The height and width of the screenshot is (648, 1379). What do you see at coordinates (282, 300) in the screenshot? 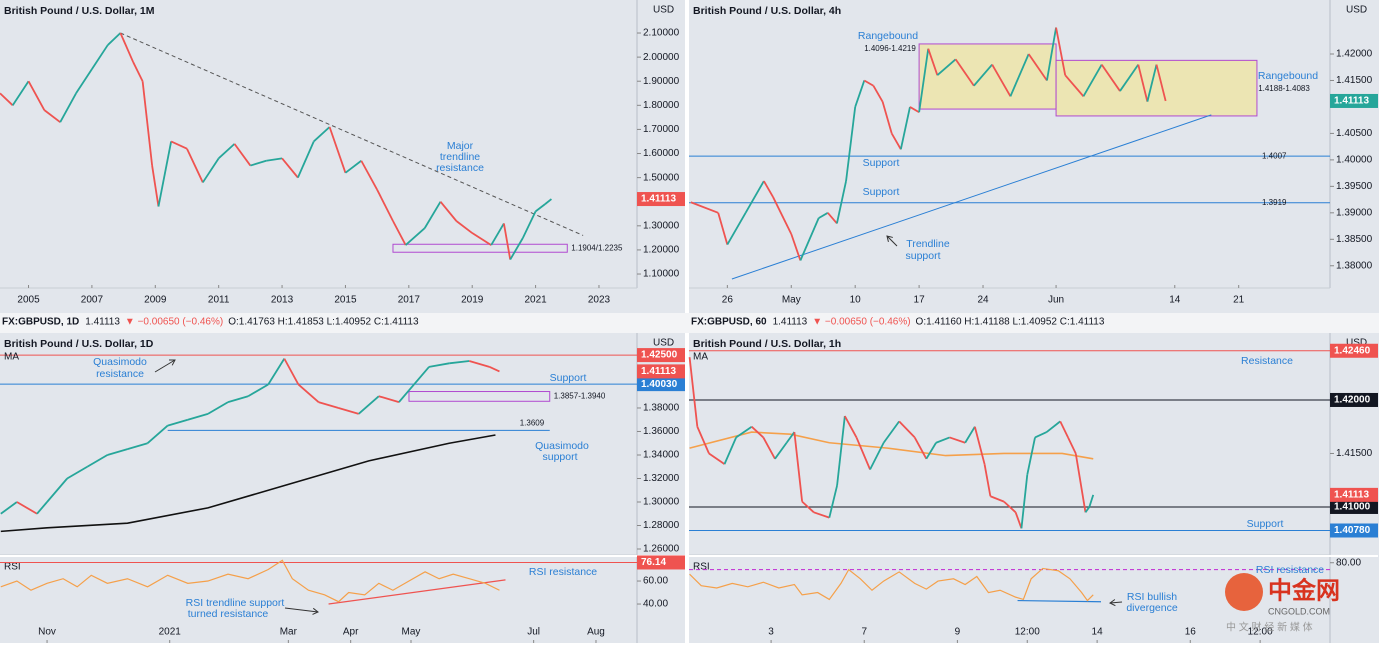
I see `x-tick-label: 2013` at bounding box center [282, 300].